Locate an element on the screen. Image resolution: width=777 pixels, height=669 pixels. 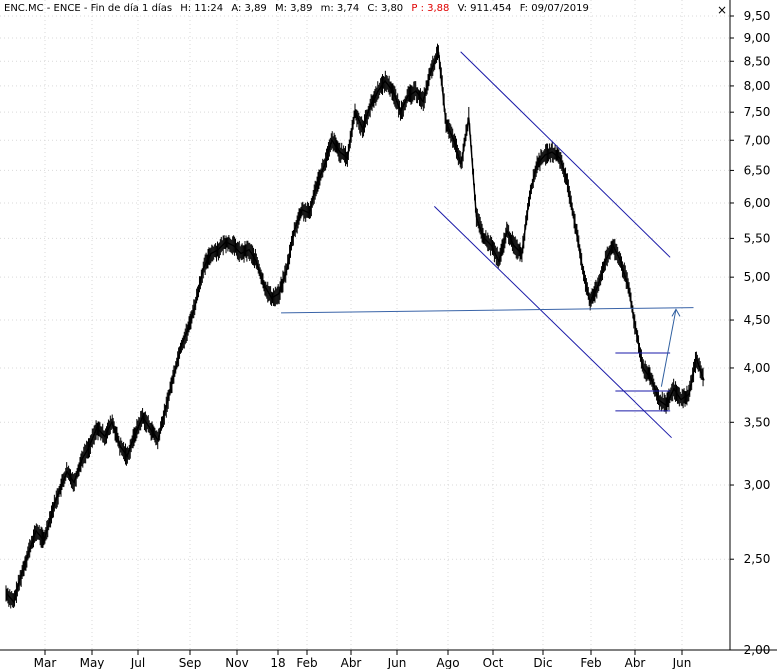
y-tick-label: 5,50 is located at coordinates (757, 238).